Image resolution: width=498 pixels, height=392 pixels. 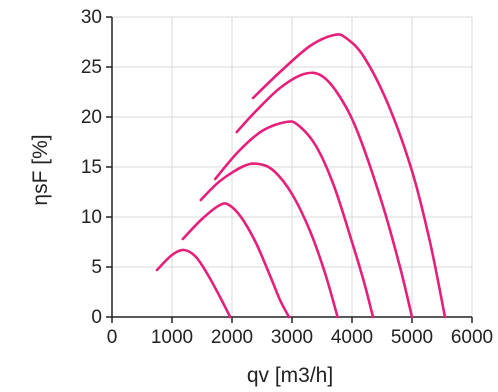 What do you see at coordinates (91, 117) in the screenshot?
I see `y-tick-label: 20` at bounding box center [91, 117].